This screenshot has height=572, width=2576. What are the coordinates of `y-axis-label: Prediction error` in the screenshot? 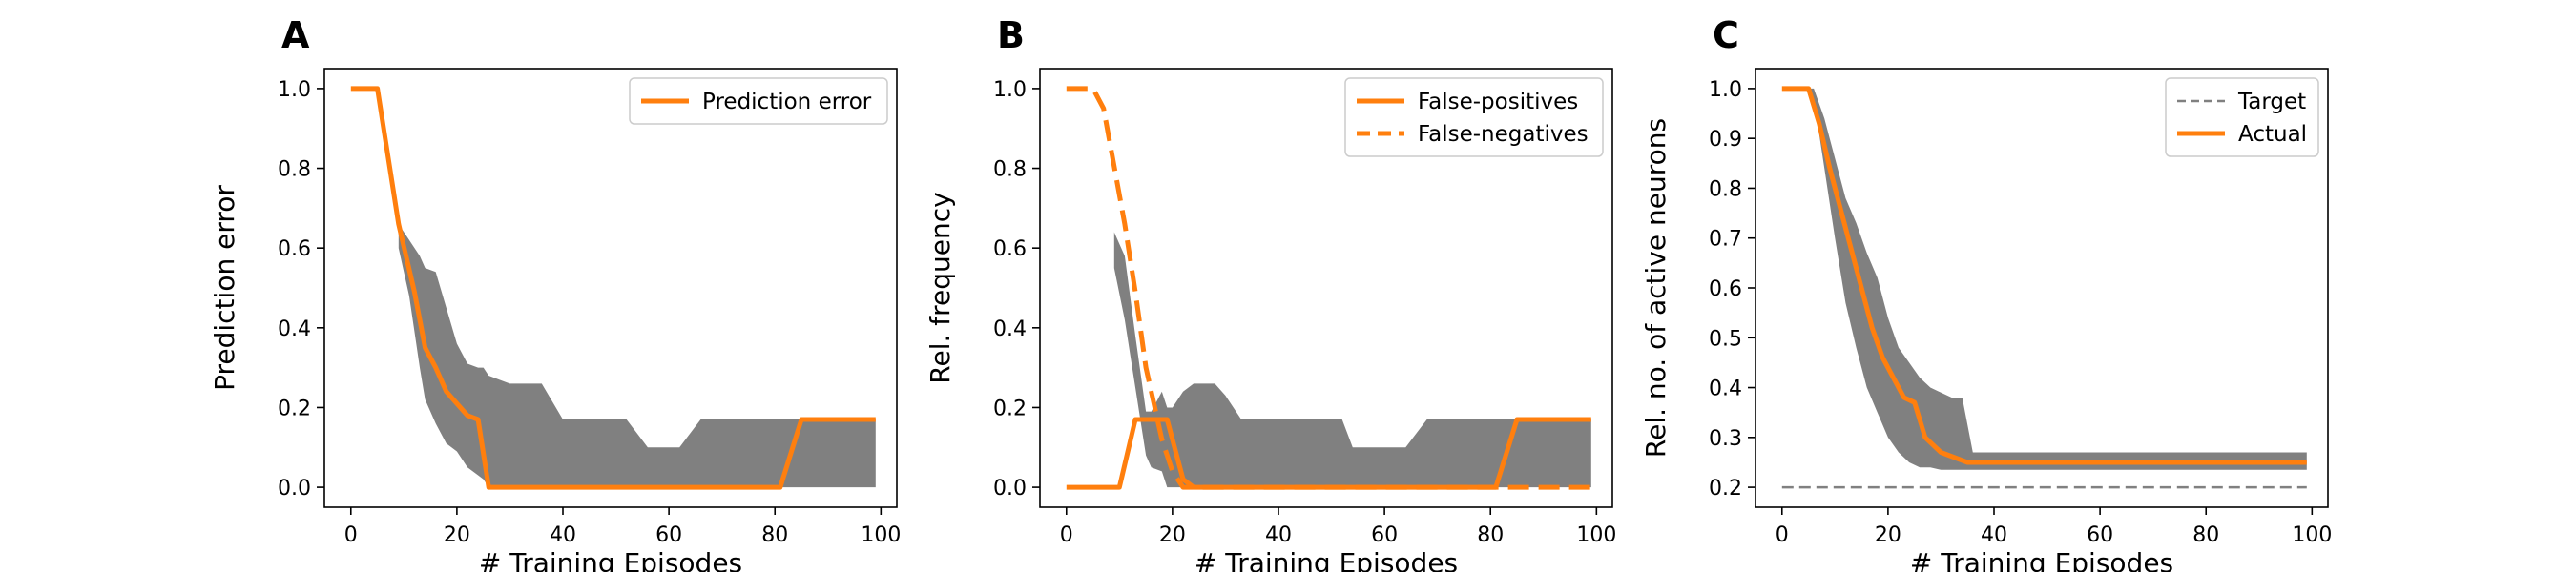 It's located at (224, 288).